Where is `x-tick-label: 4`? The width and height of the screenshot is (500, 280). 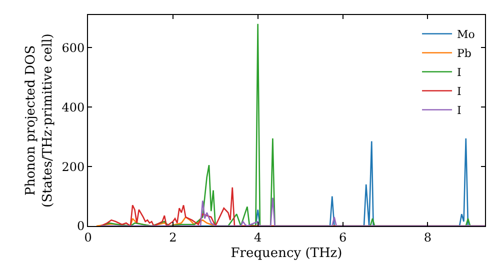
x-tick-label: 4 is located at coordinates (258, 237).